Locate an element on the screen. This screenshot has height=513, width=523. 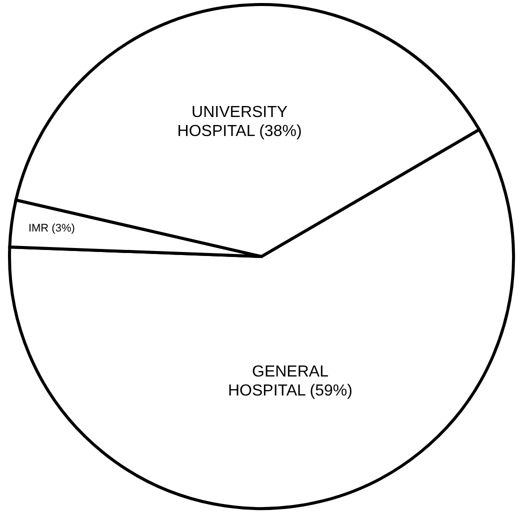
slice-label: GENERAL HOSPITAL (59%) is located at coordinates (290, 381).